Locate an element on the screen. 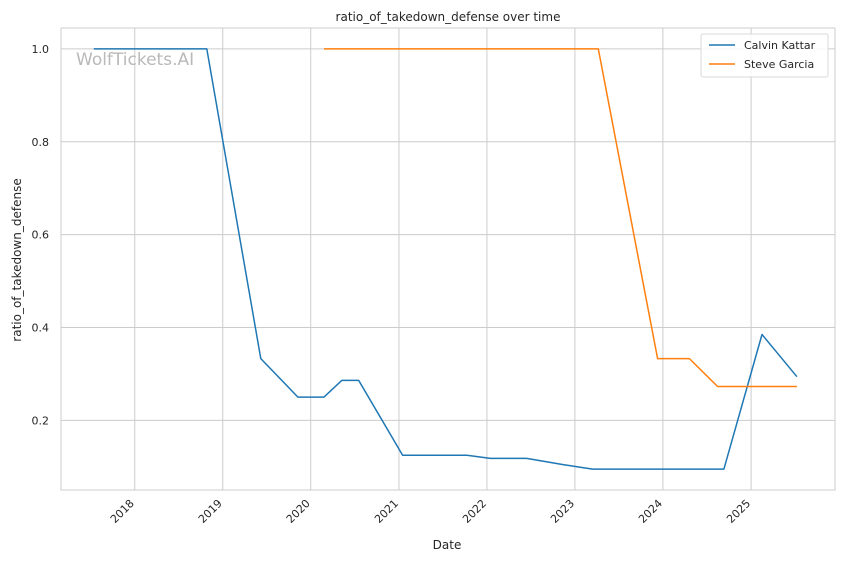  x-tick-label: 2023 is located at coordinates (562, 511).